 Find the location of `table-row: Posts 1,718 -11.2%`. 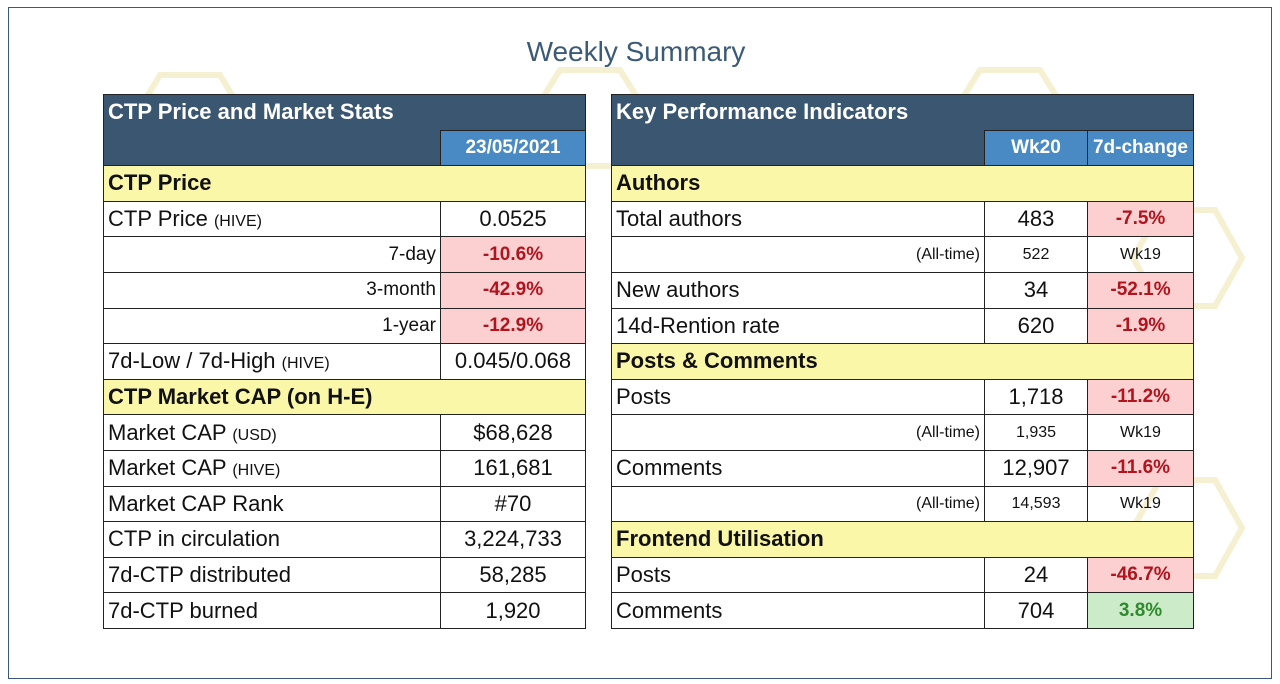

table-row: Posts 1,718 -11.2% is located at coordinates (903, 397).